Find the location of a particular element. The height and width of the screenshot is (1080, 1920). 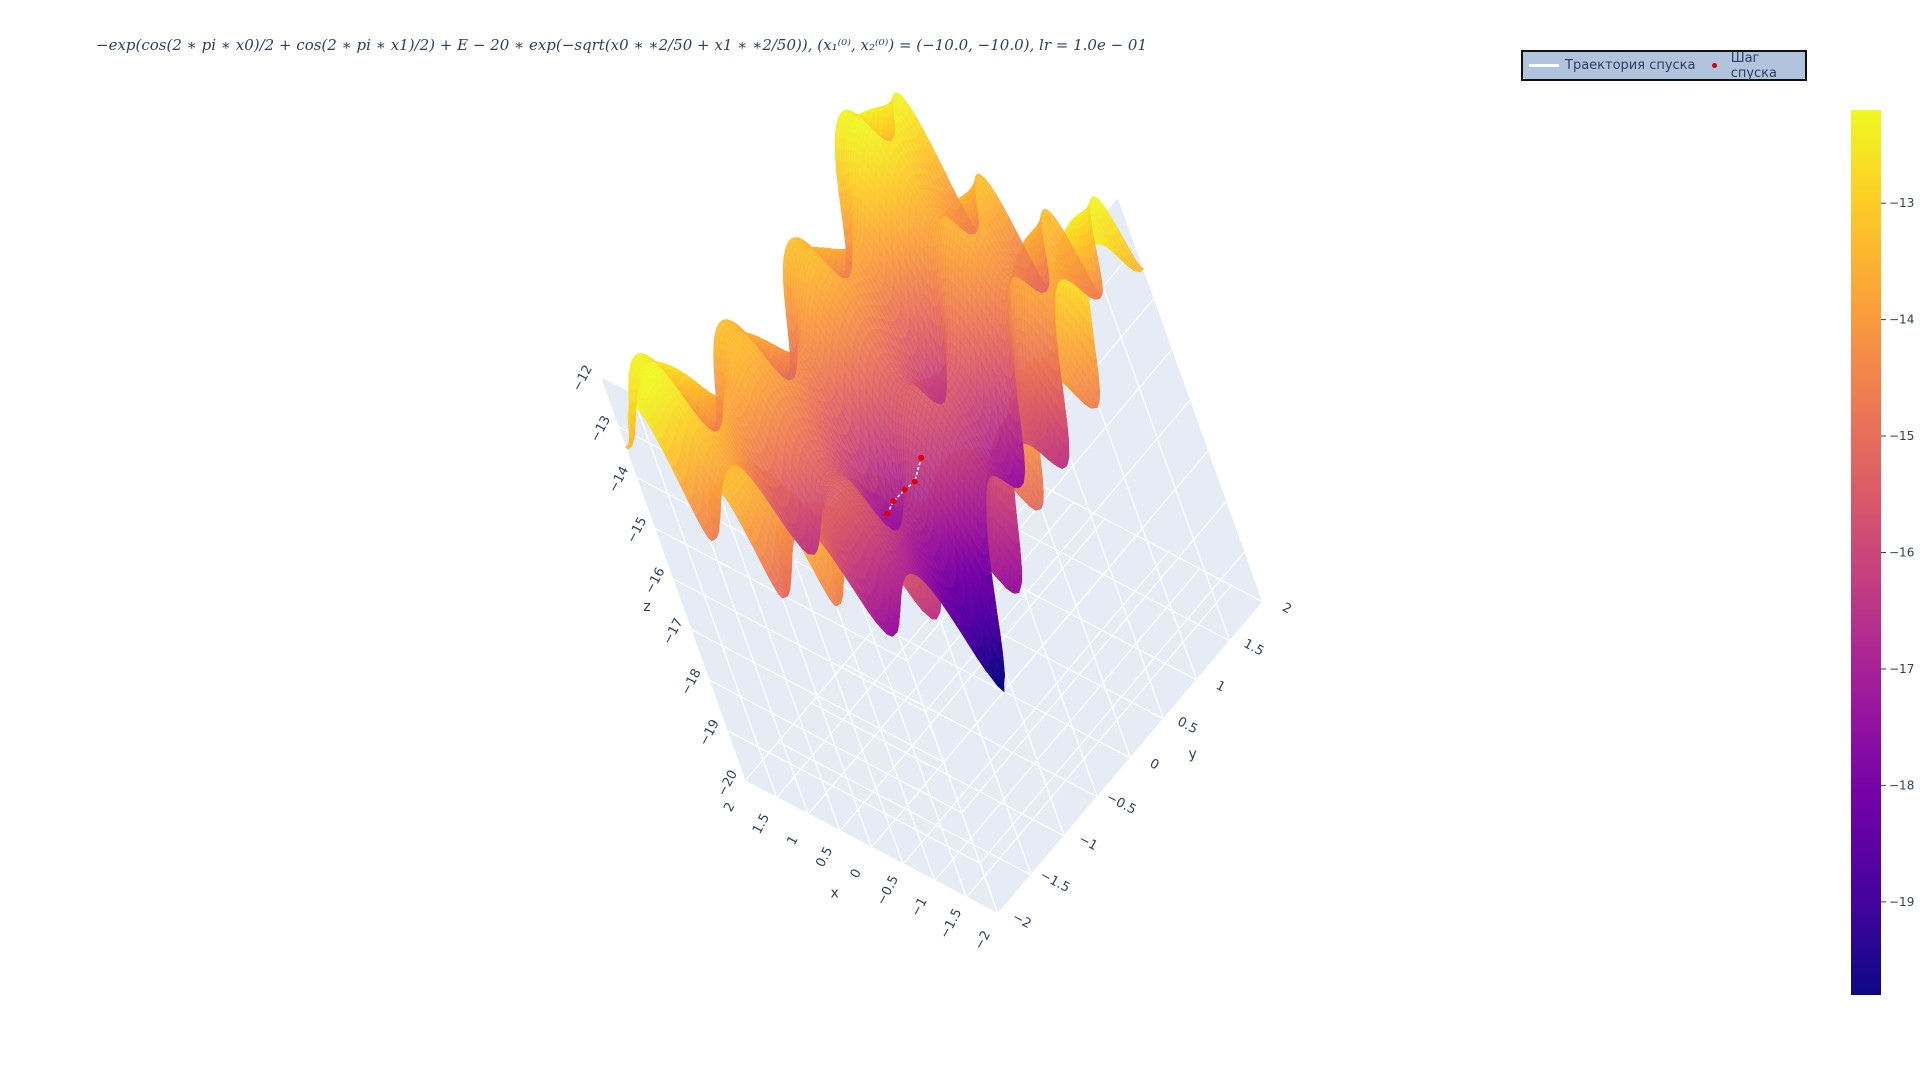

x-axis-label: x is located at coordinates (835, 894).